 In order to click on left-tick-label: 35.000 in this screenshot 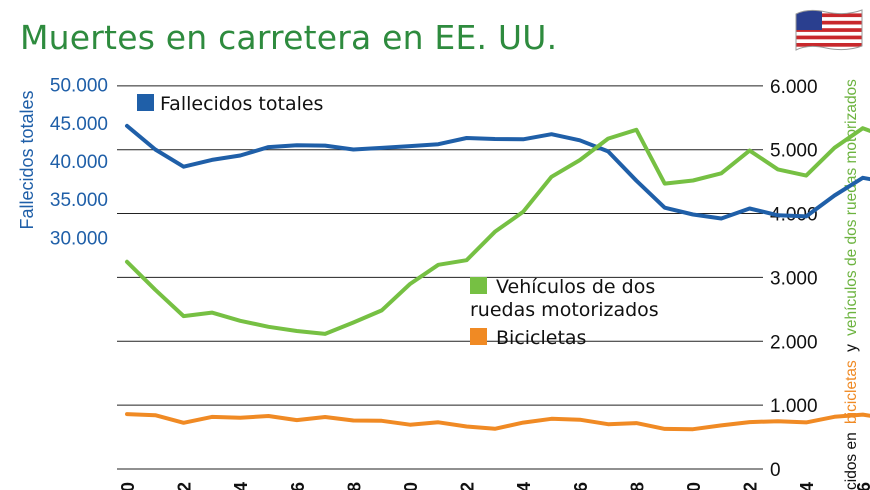, I will do `click(79, 200)`.